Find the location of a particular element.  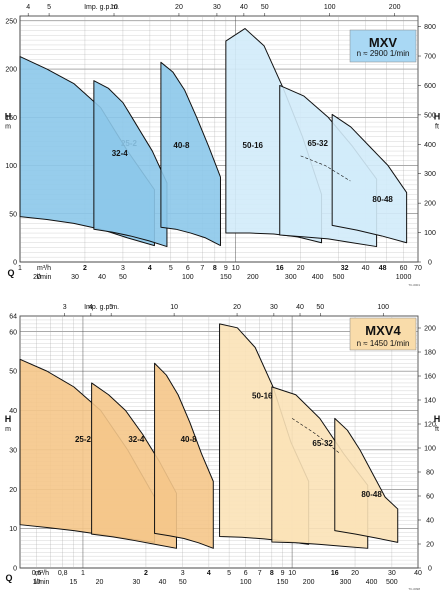

lmin-tick-label: 30 is located at coordinates (75, 277).